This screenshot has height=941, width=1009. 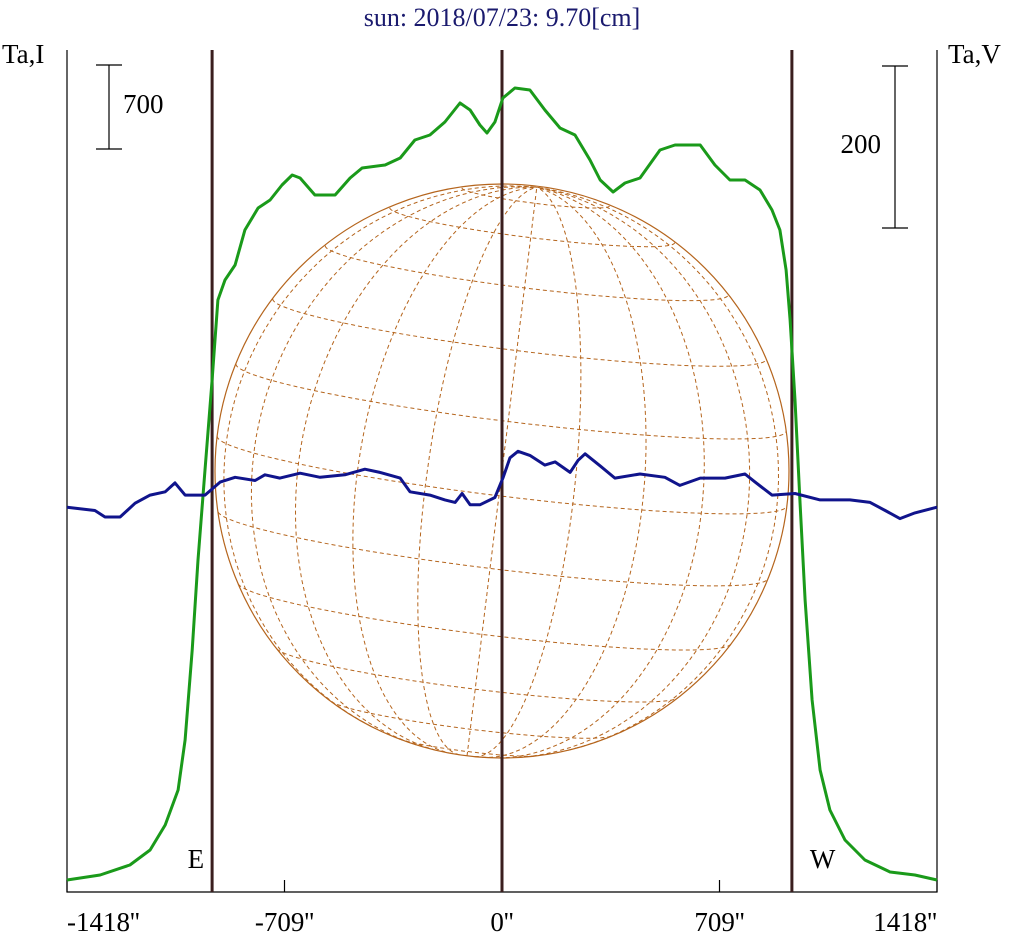 I want to click on x-tick-label: -709'', so click(x=284, y=922).